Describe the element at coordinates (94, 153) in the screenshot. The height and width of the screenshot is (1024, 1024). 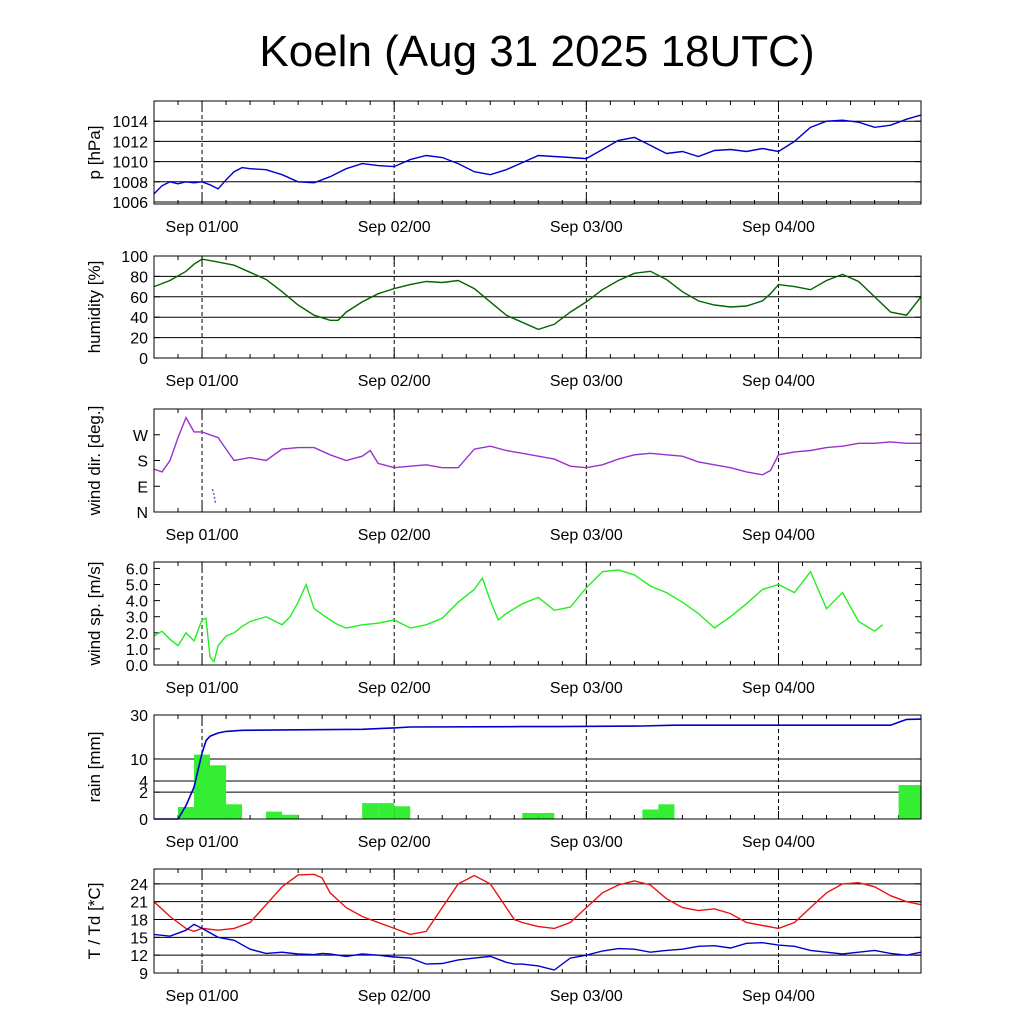
I see `y-axis-label: p [hPa]` at that location.